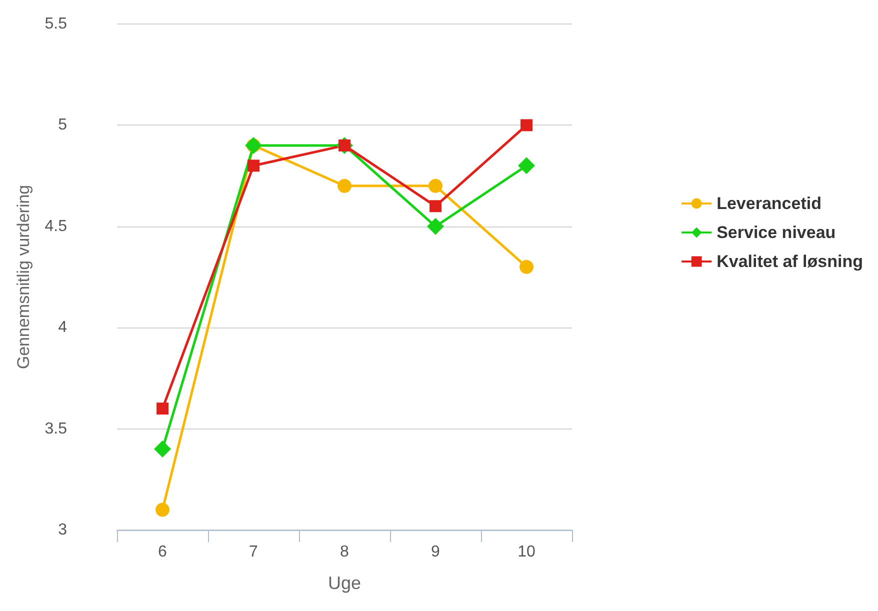  Describe the element at coordinates (163, 552) in the screenshot. I see `x-tick-label: 6` at that location.